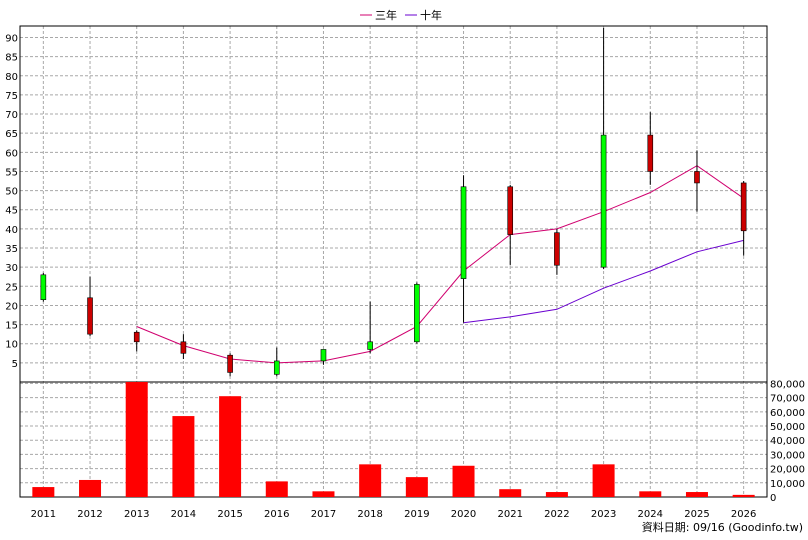 This screenshot has width=808, height=540. Describe the element at coordinates (11, 192) in the screenshot. I see `price-tick-label: 50` at that location.